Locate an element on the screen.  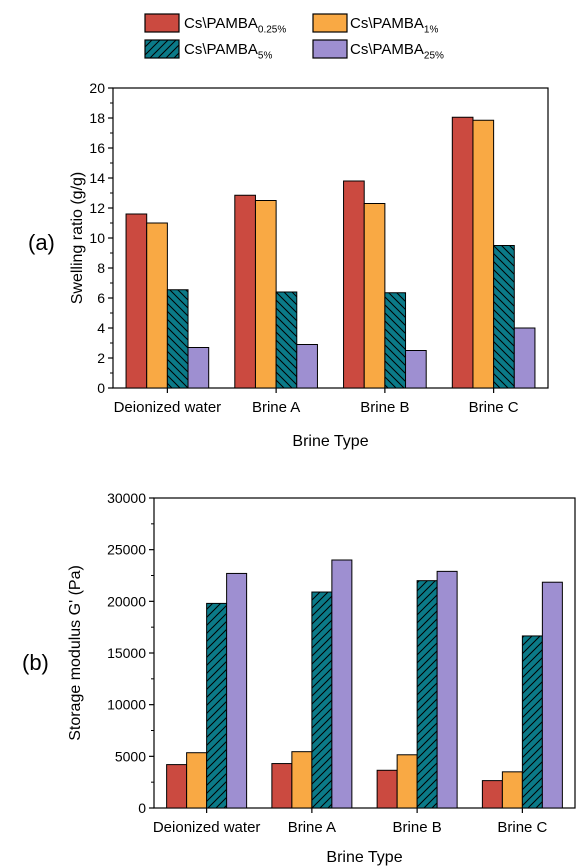
y-tick-label: 10 is located at coordinates (97, 238).